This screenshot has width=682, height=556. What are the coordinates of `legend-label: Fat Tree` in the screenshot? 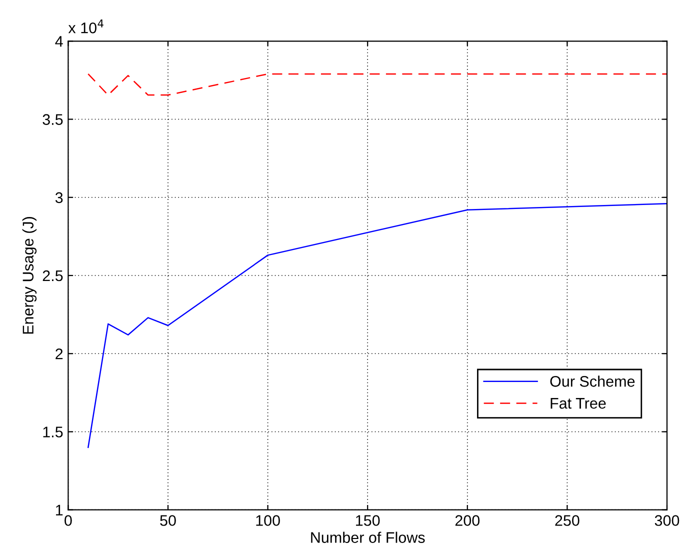 It's located at (578, 403).